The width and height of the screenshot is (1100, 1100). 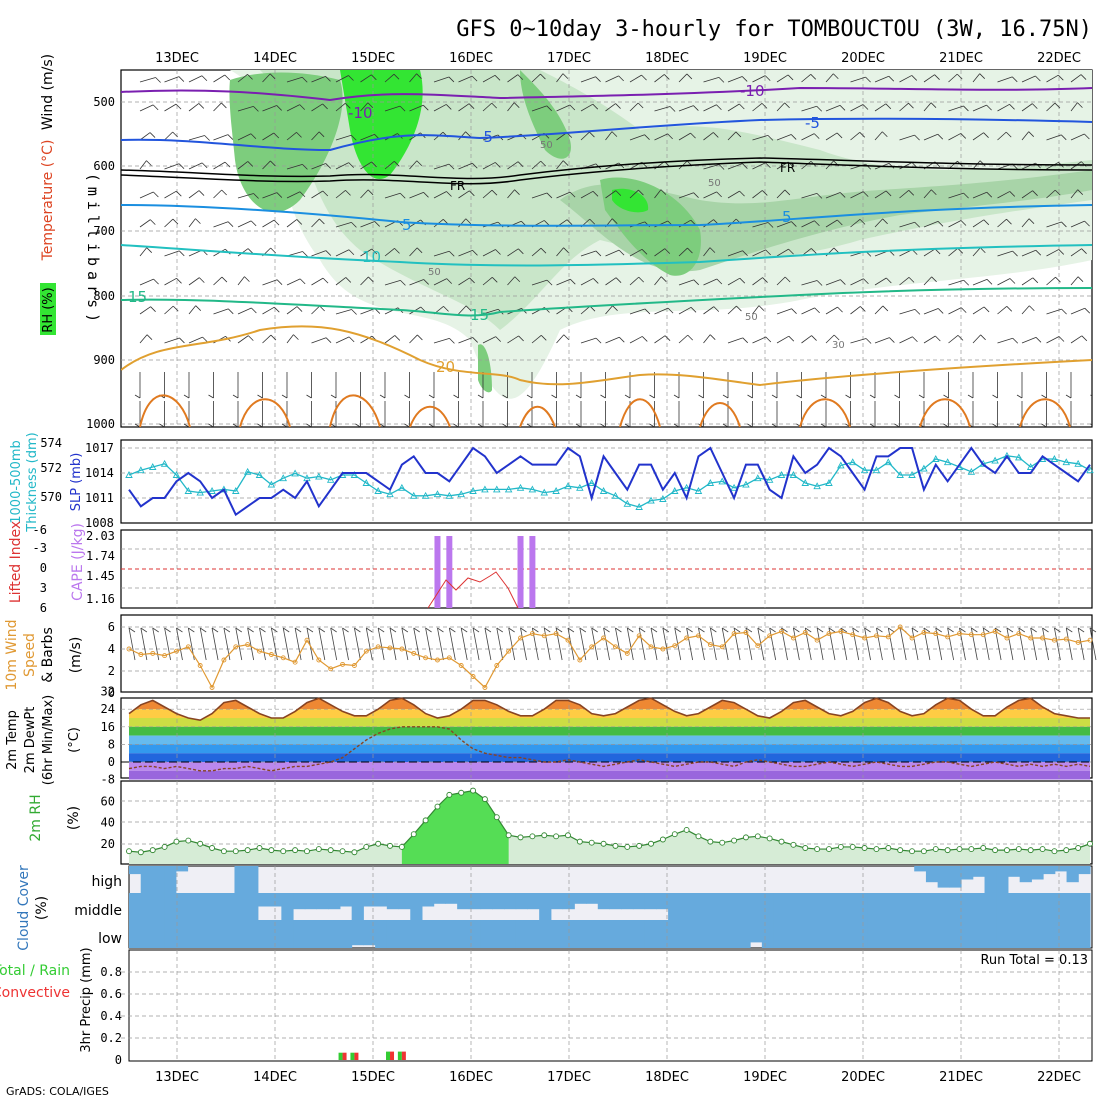 I want to click on wind10-label-a: 10m Wind, so click(x=12, y=654).